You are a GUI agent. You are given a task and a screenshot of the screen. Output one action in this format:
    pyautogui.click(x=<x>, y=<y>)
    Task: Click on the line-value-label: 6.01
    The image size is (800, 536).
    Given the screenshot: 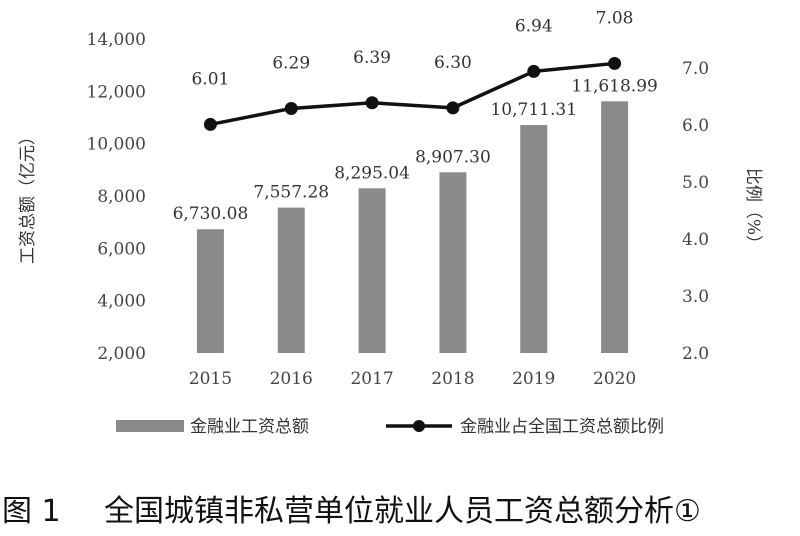 What is the action you would take?
    pyautogui.click(x=210, y=79)
    